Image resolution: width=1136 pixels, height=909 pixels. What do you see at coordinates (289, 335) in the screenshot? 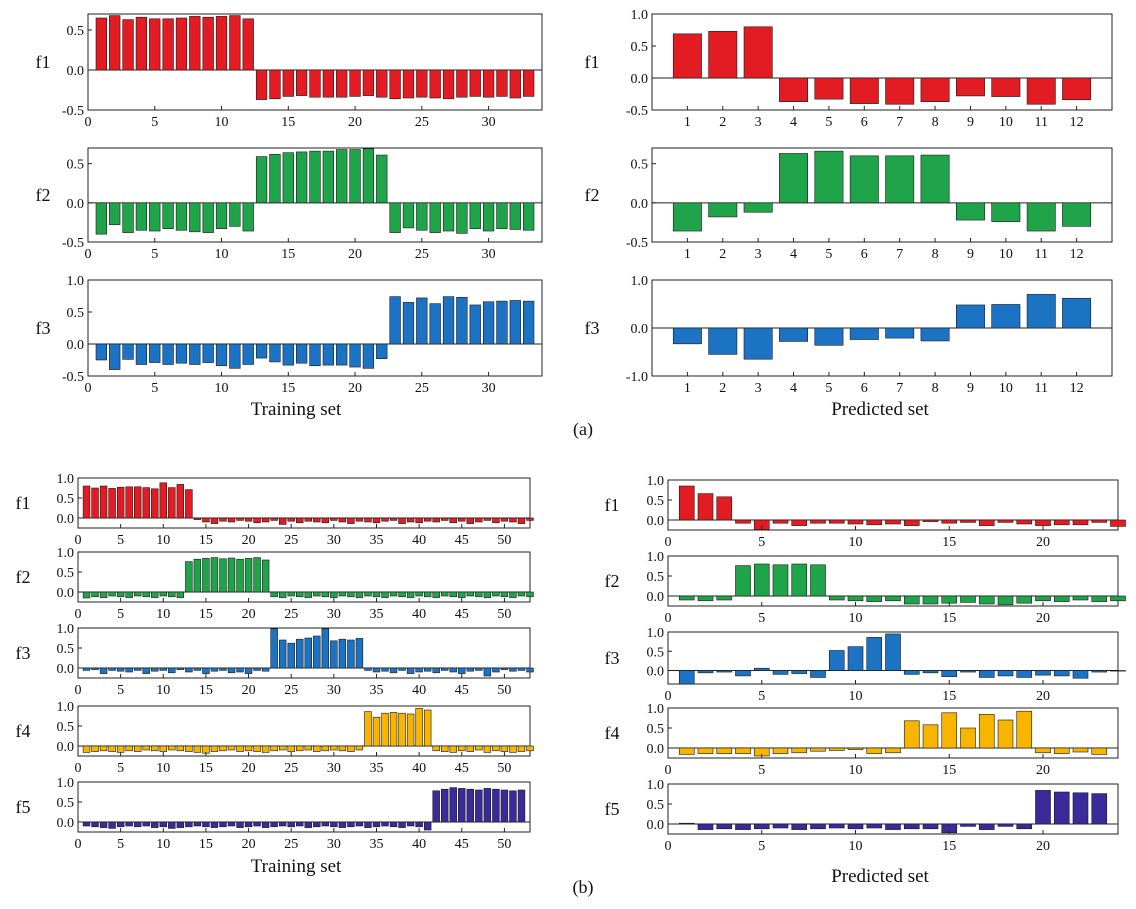
I see `panel-a-train-f3: -0.5 0.0 0.5 1.0 0 5 10 15 20 25 30 f3` at bounding box center [289, 335].